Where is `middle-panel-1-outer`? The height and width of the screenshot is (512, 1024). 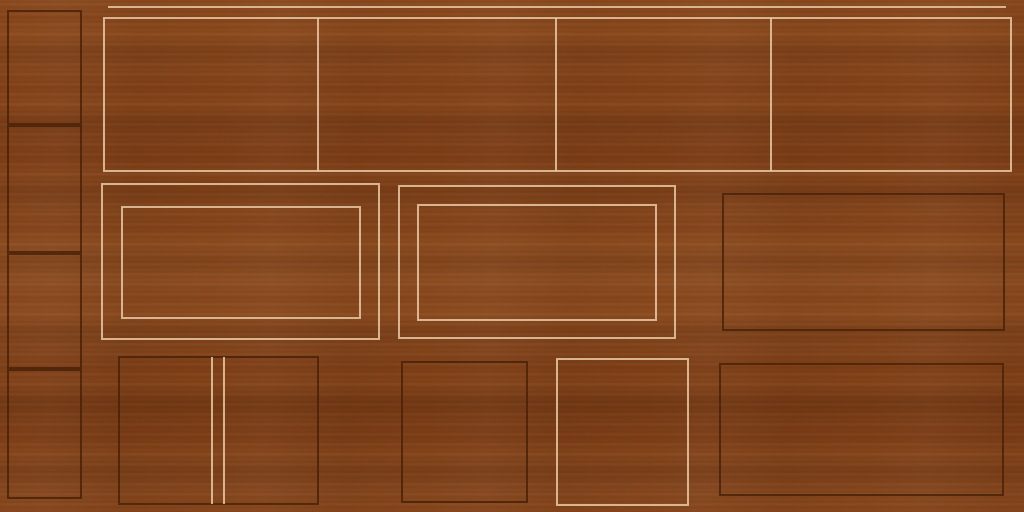 middle-panel-1-outer is located at coordinates (240, 261).